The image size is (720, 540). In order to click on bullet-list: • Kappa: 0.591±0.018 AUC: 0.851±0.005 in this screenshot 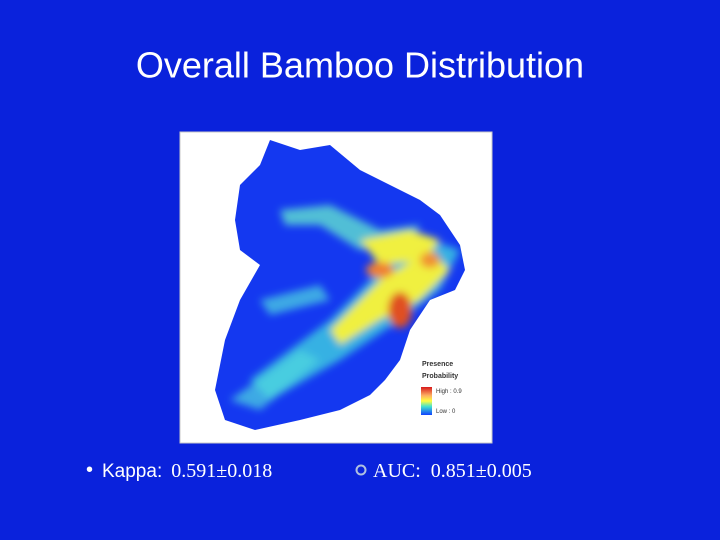, I will do `click(309, 470)`.